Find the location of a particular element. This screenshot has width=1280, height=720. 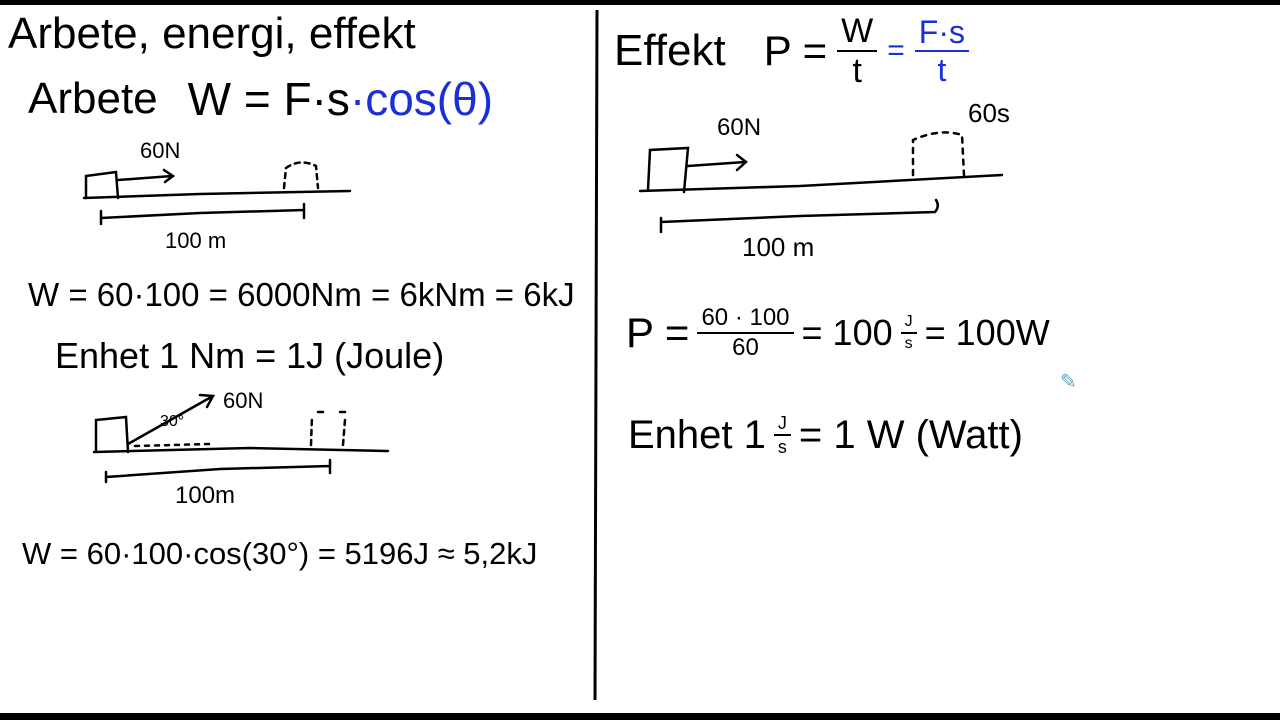

power-calc-fraction: 60 · 100 60 is located at coordinates (745, 333).